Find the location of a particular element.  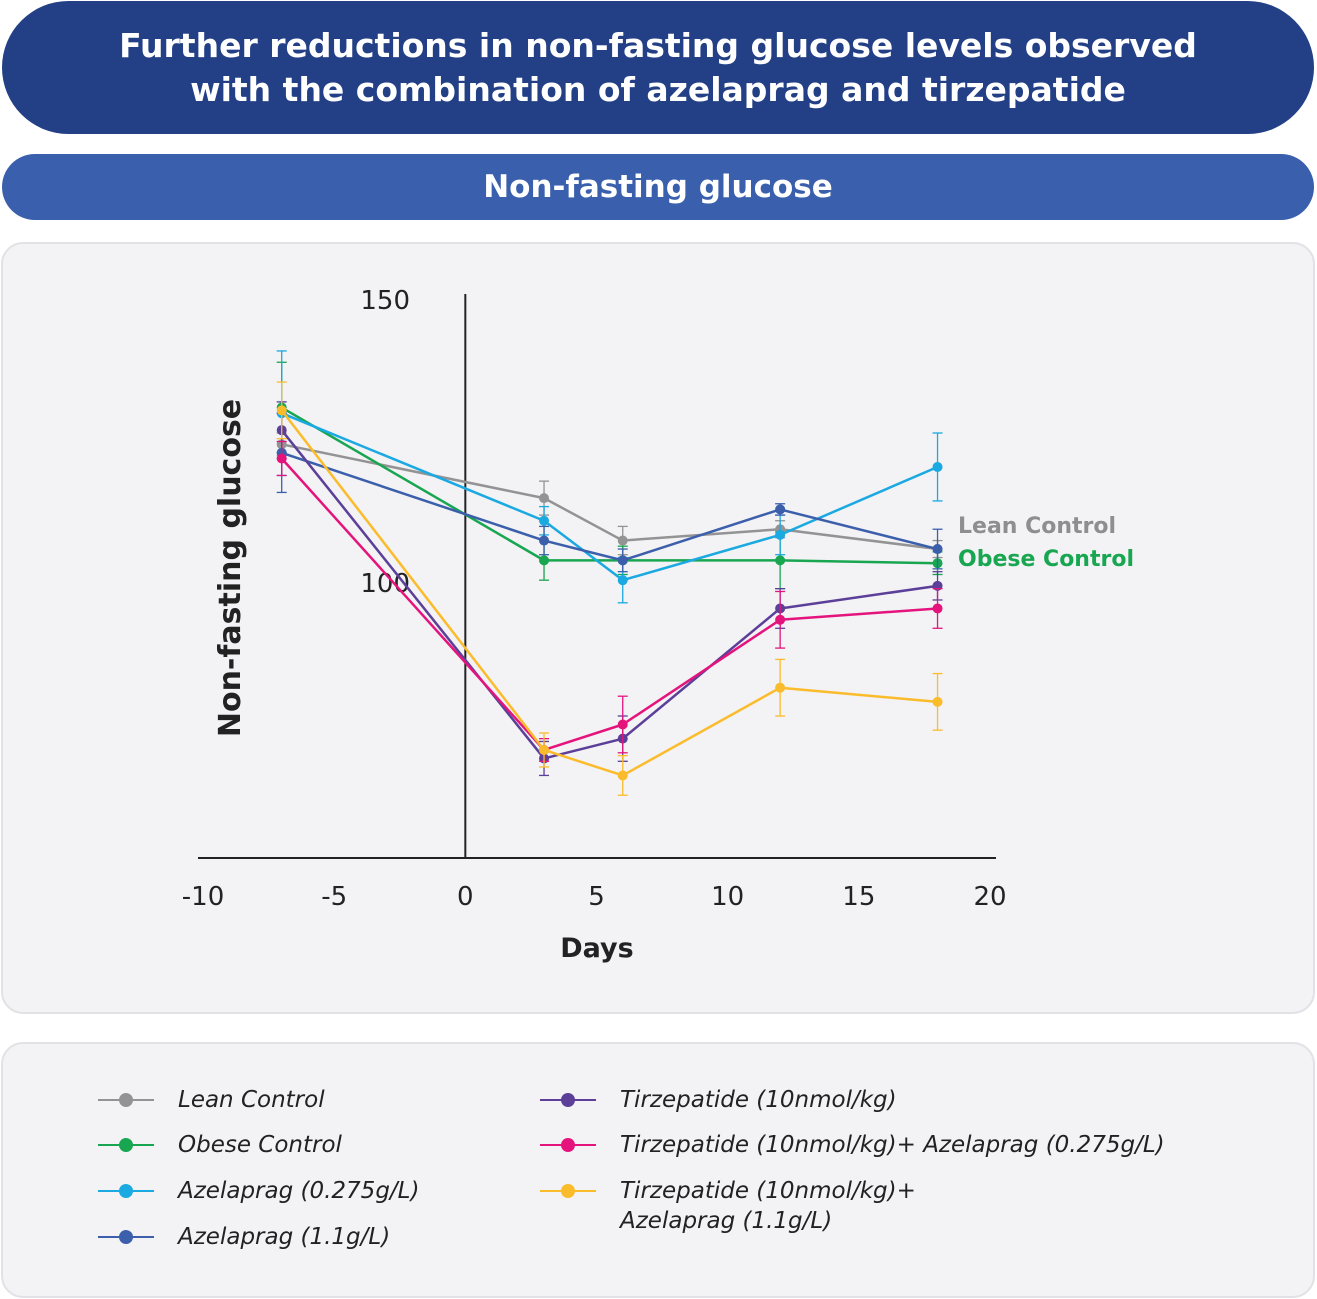

x-tick-label: 10 is located at coordinates (727, 897).